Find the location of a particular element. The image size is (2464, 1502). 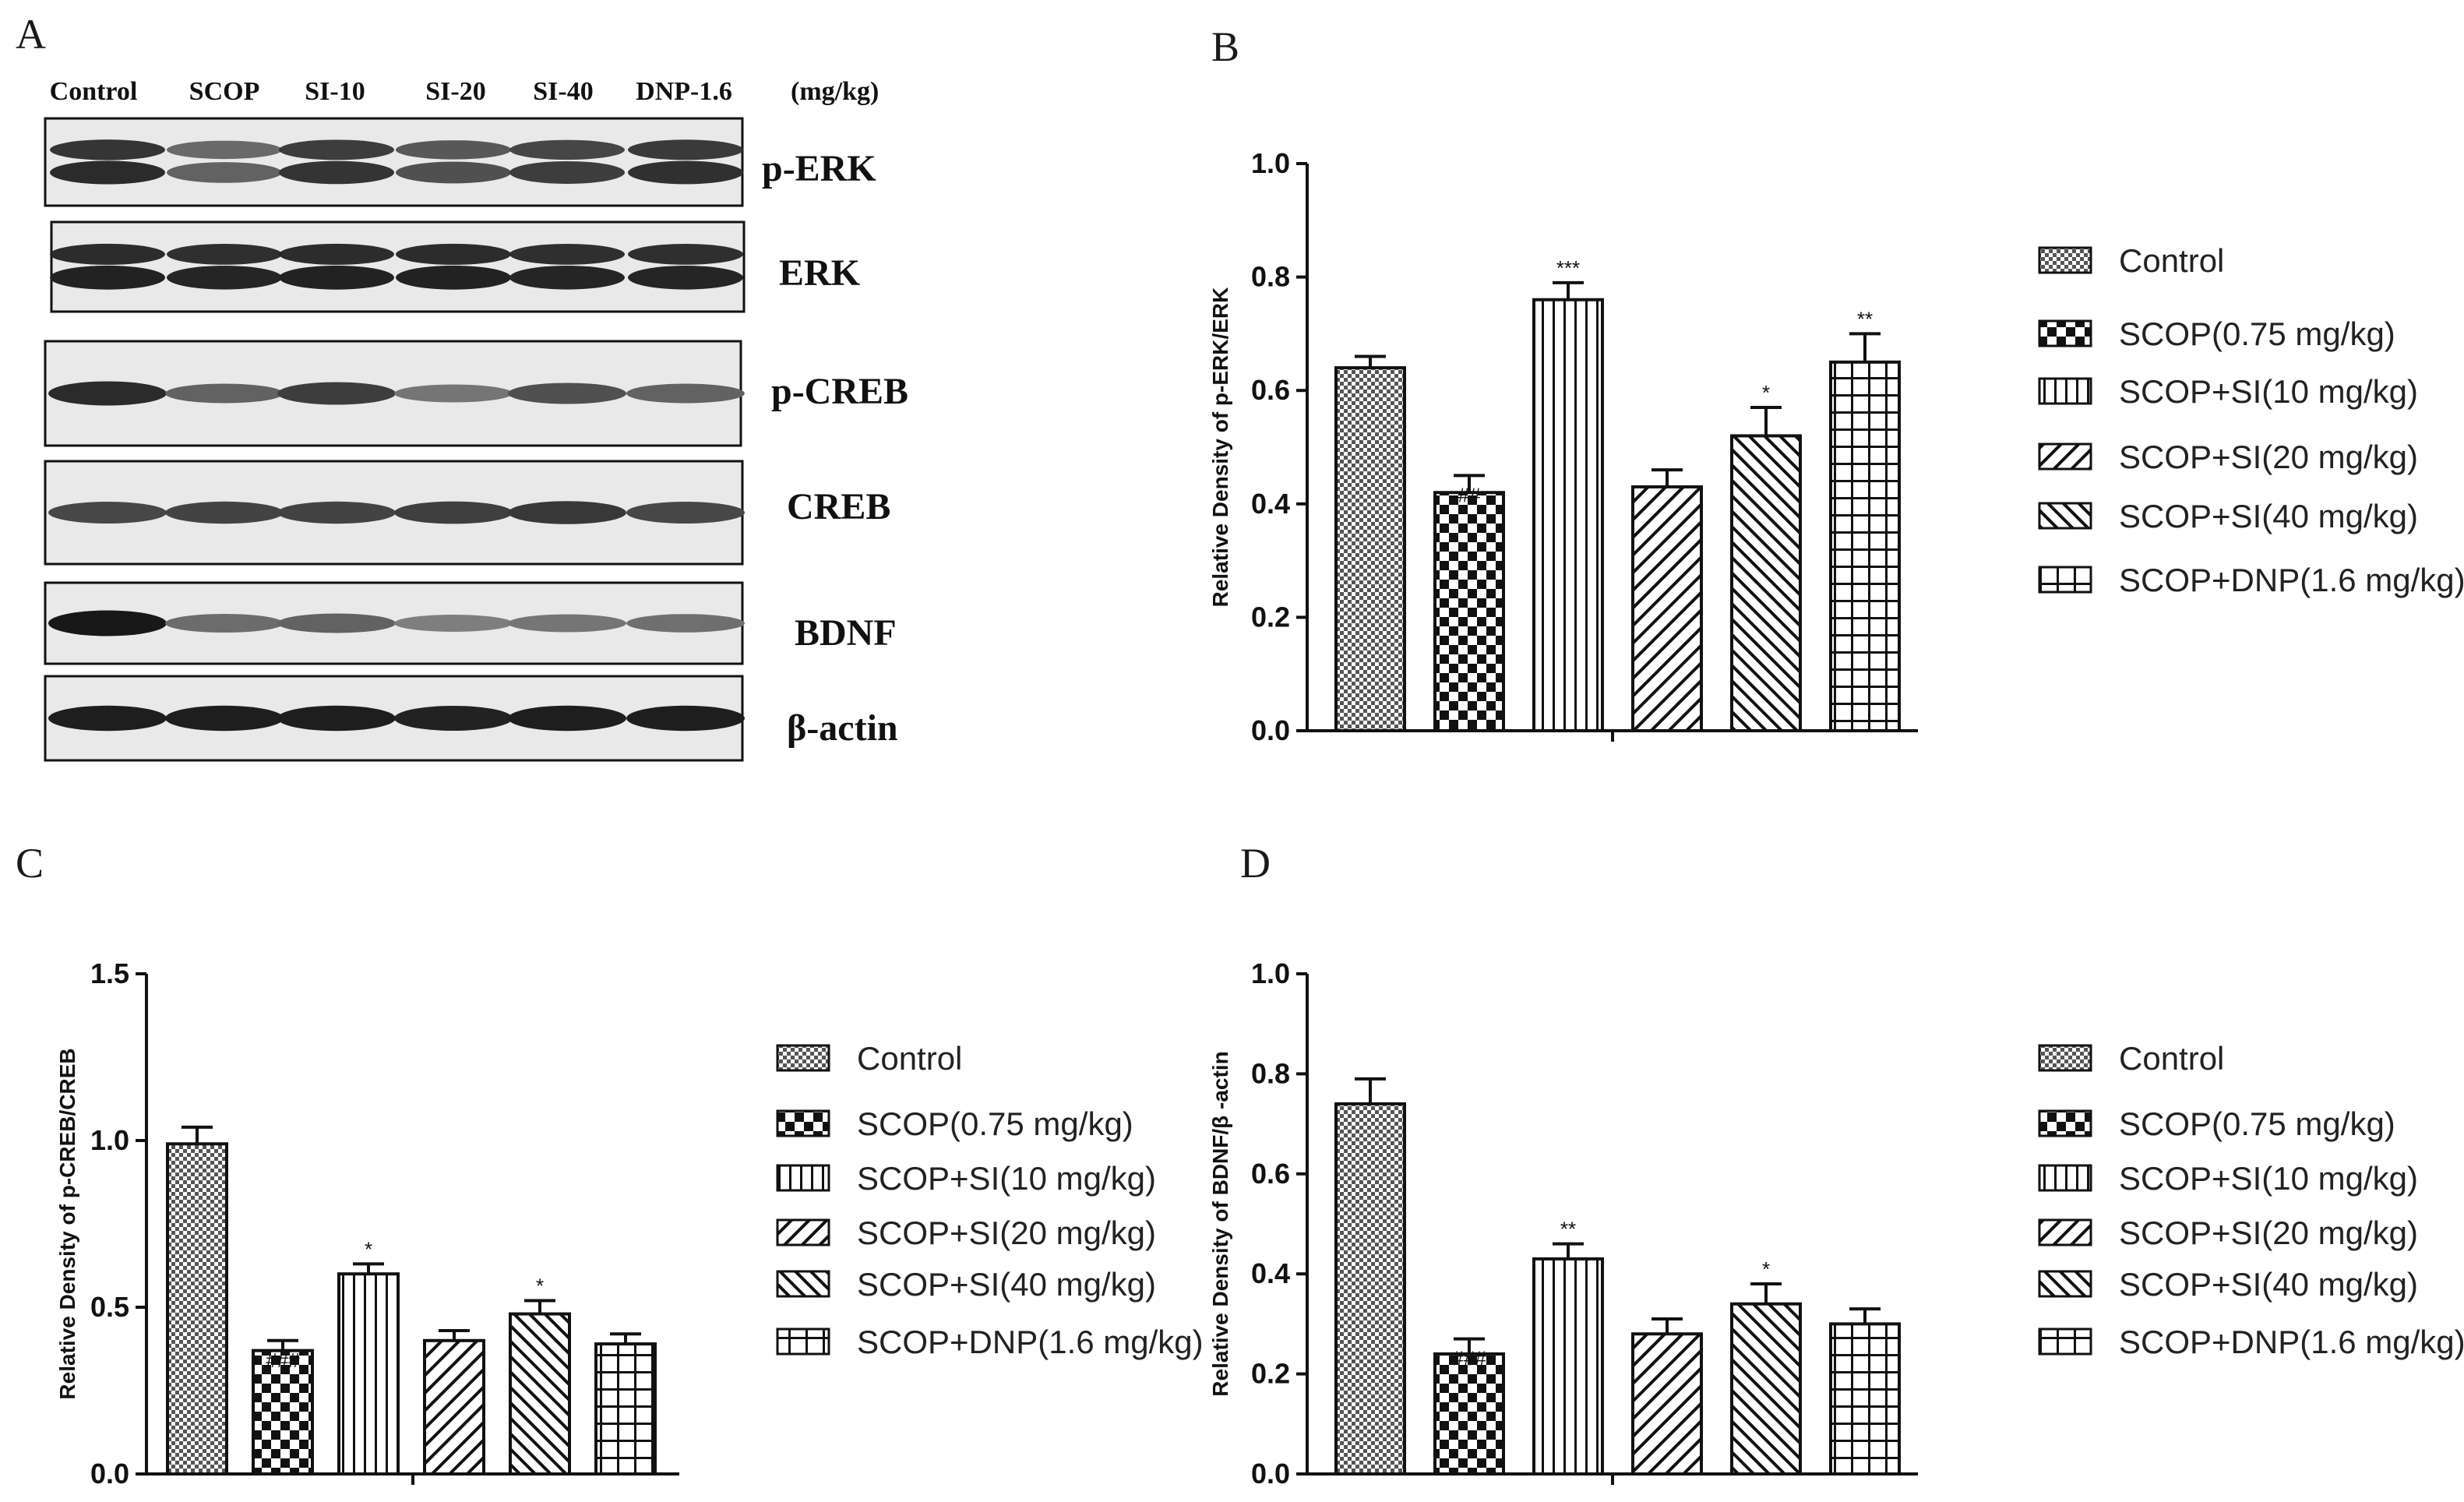

blot-lane-label: DNP-1.6 is located at coordinates (684, 92).